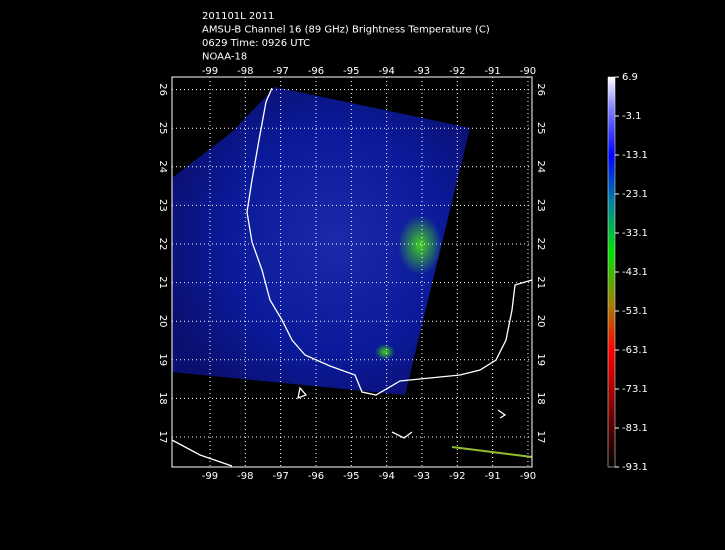 This screenshot has height=550, width=725. Describe the element at coordinates (238, 16) in the screenshot. I see `header-line: 201101L 2011` at that location.